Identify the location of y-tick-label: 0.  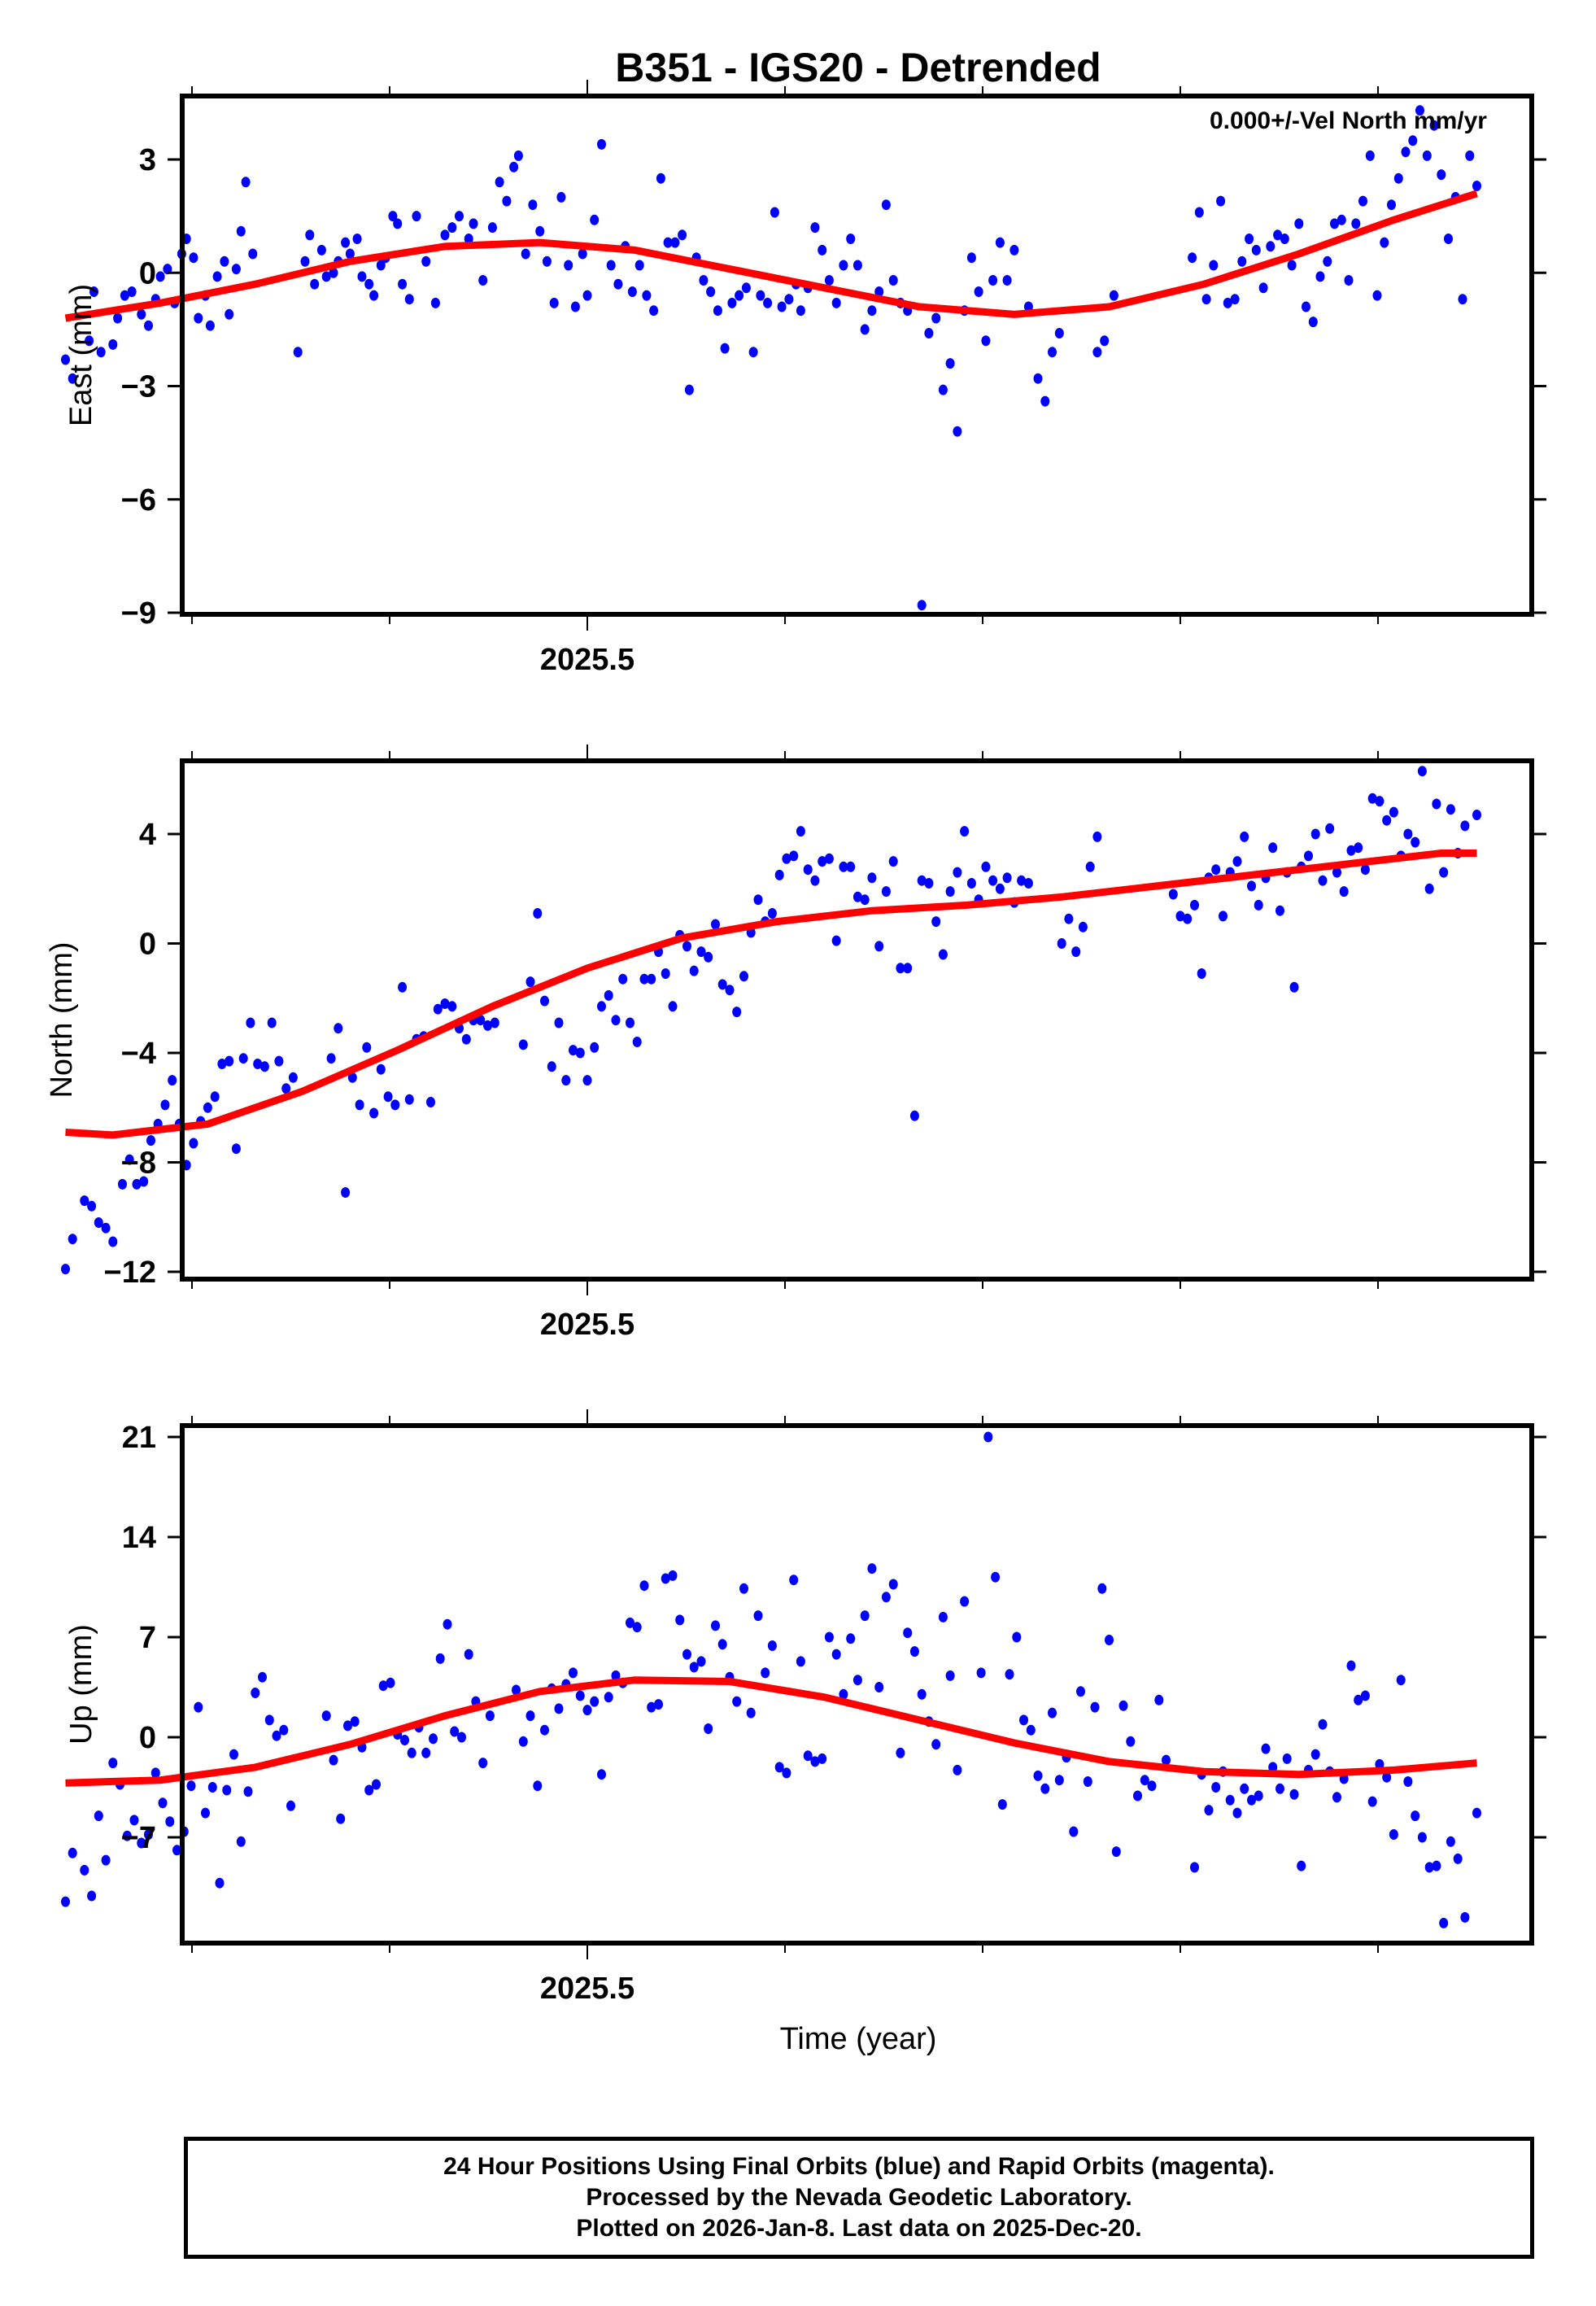
(147, 1738).